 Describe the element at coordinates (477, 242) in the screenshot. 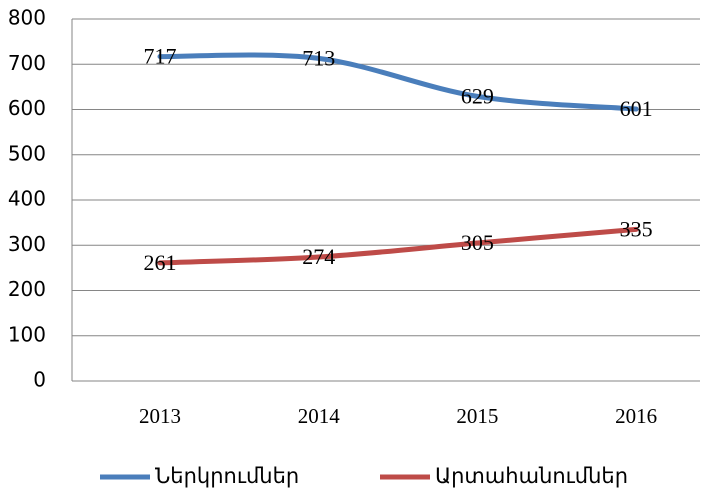

I see `data-label: 305` at that location.